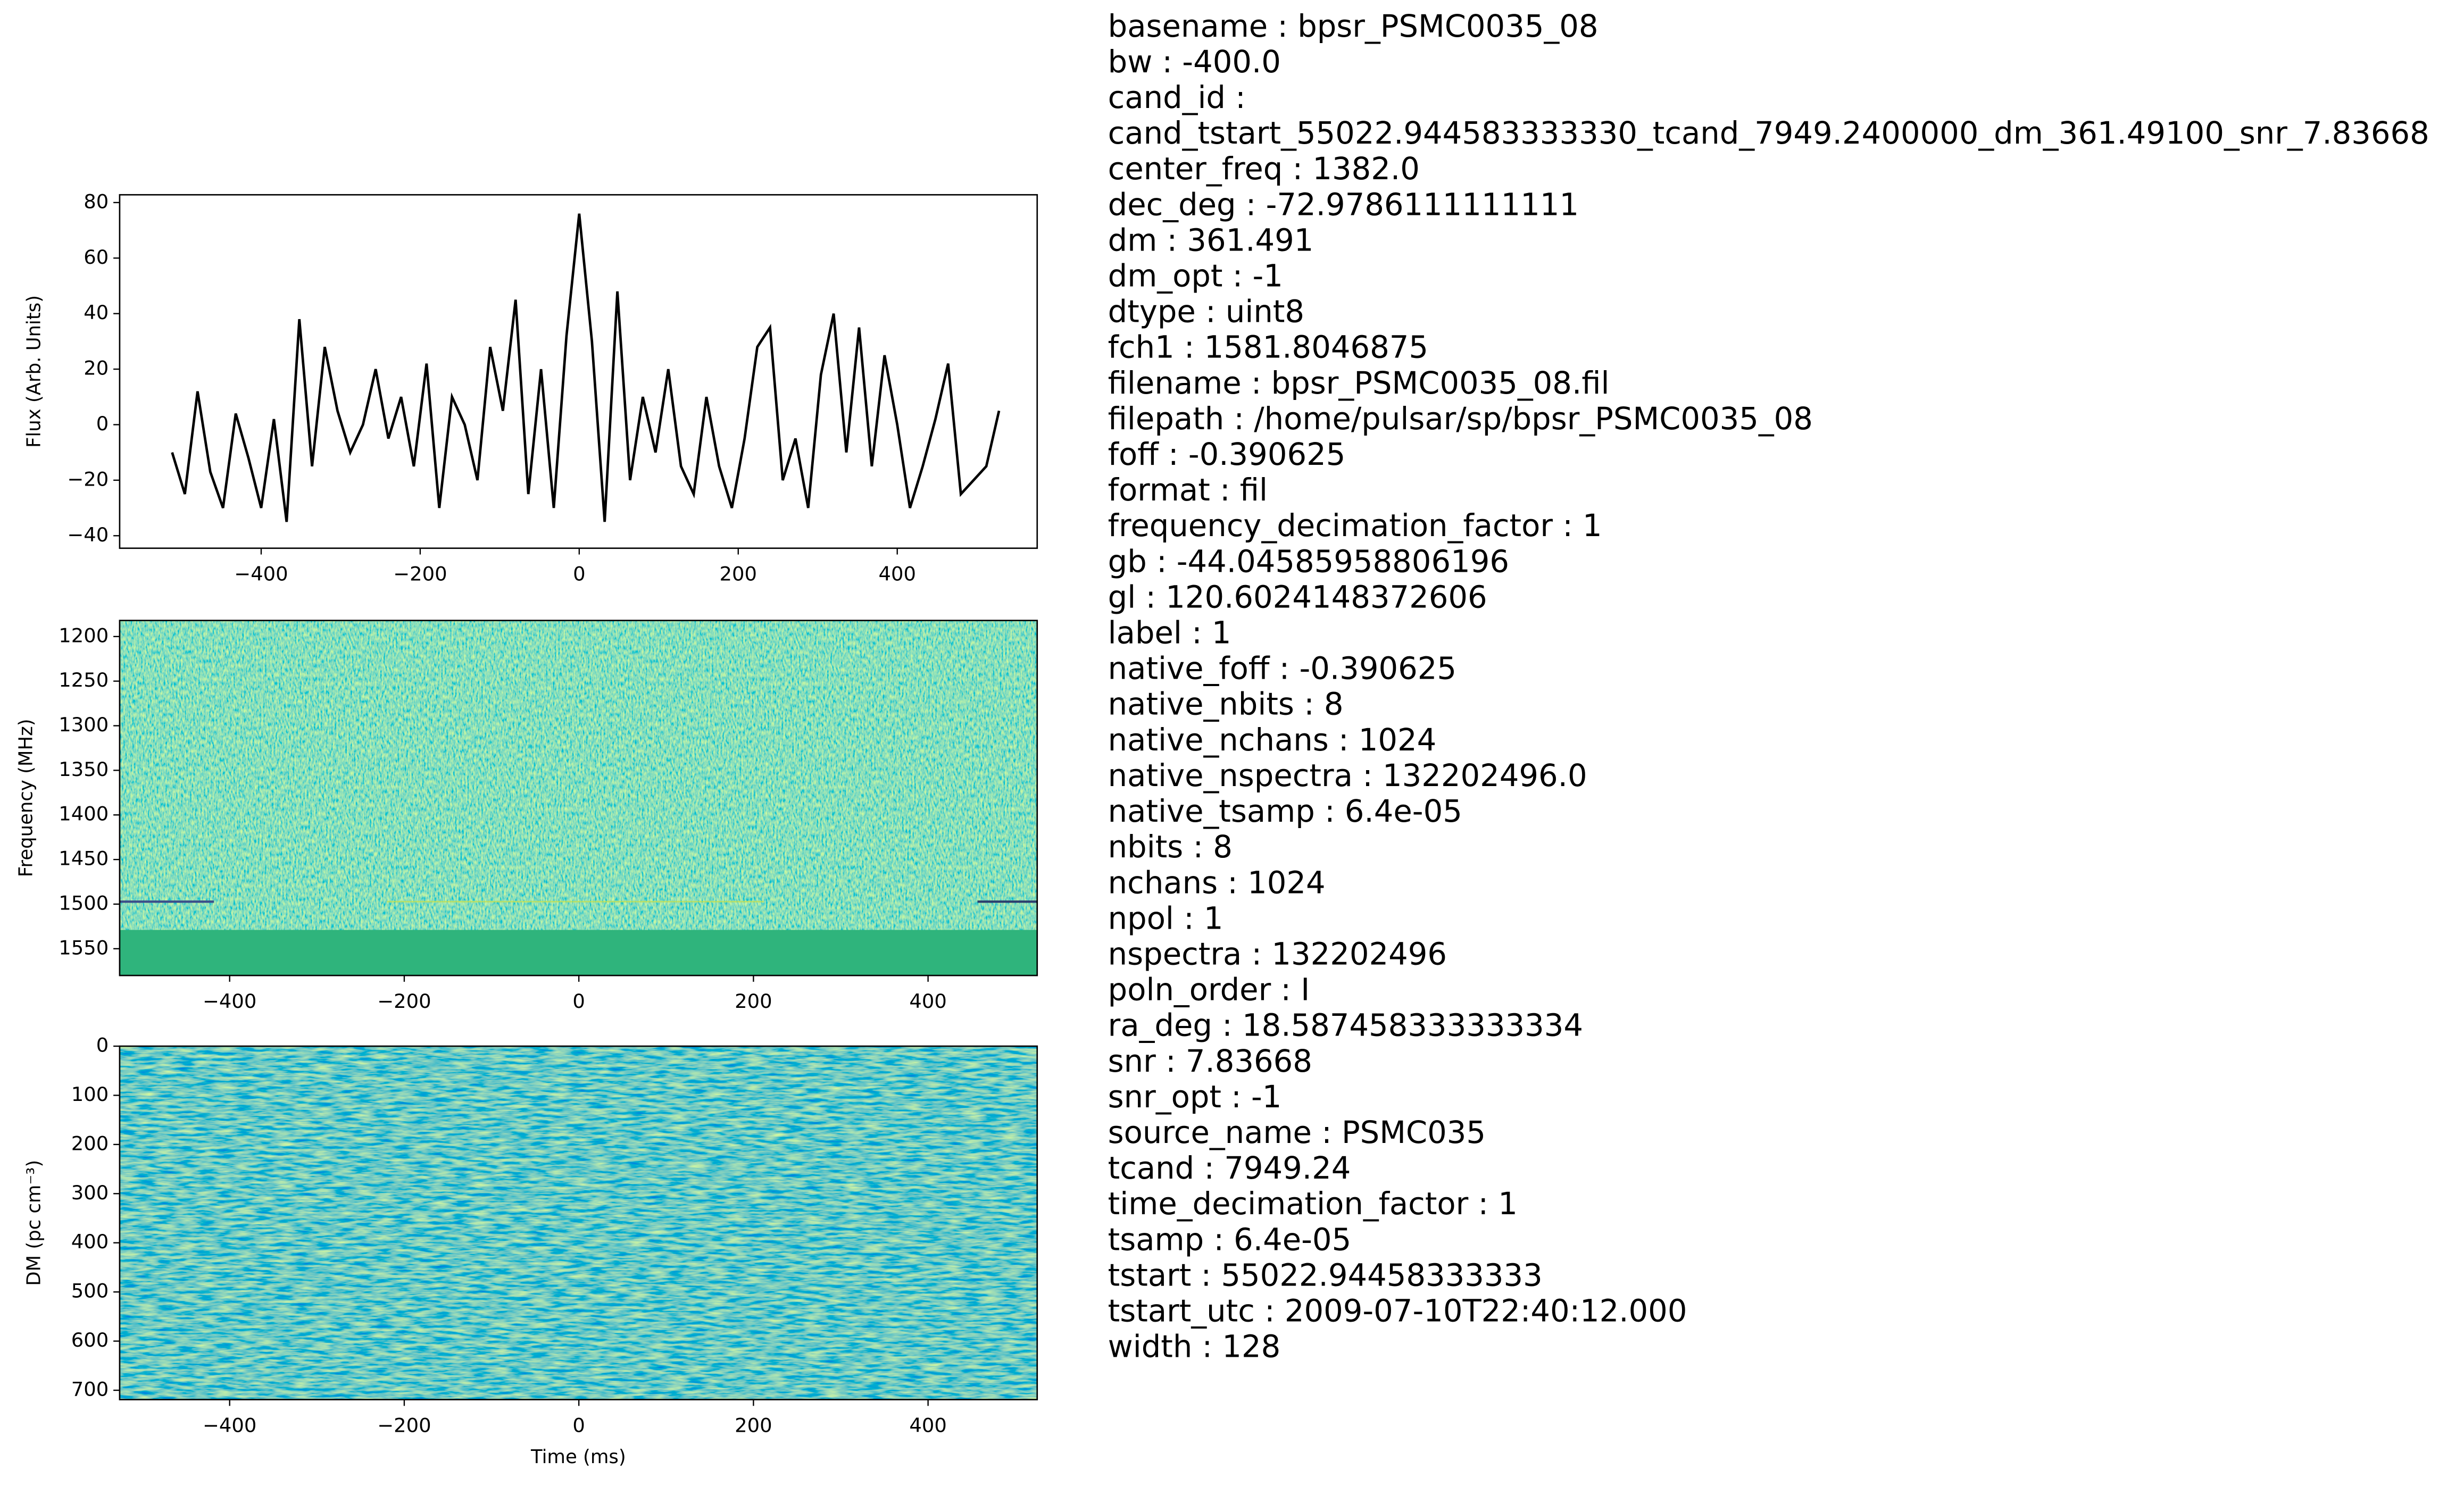 The height and width of the screenshot is (1486, 2464). What do you see at coordinates (1272, 740) in the screenshot?
I see `metadata-line: native_nchans : 1024` at bounding box center [1272, 740].